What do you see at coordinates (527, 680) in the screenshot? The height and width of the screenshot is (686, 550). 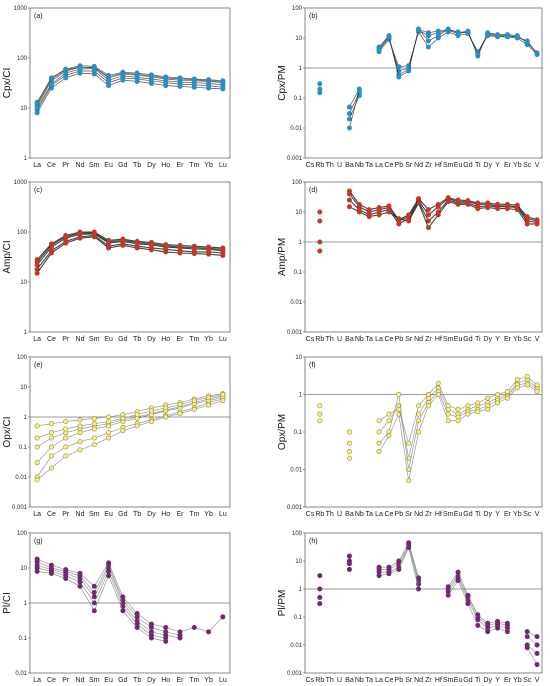 I see `x-tick-label: Sc` at bounding box center [527, 680].